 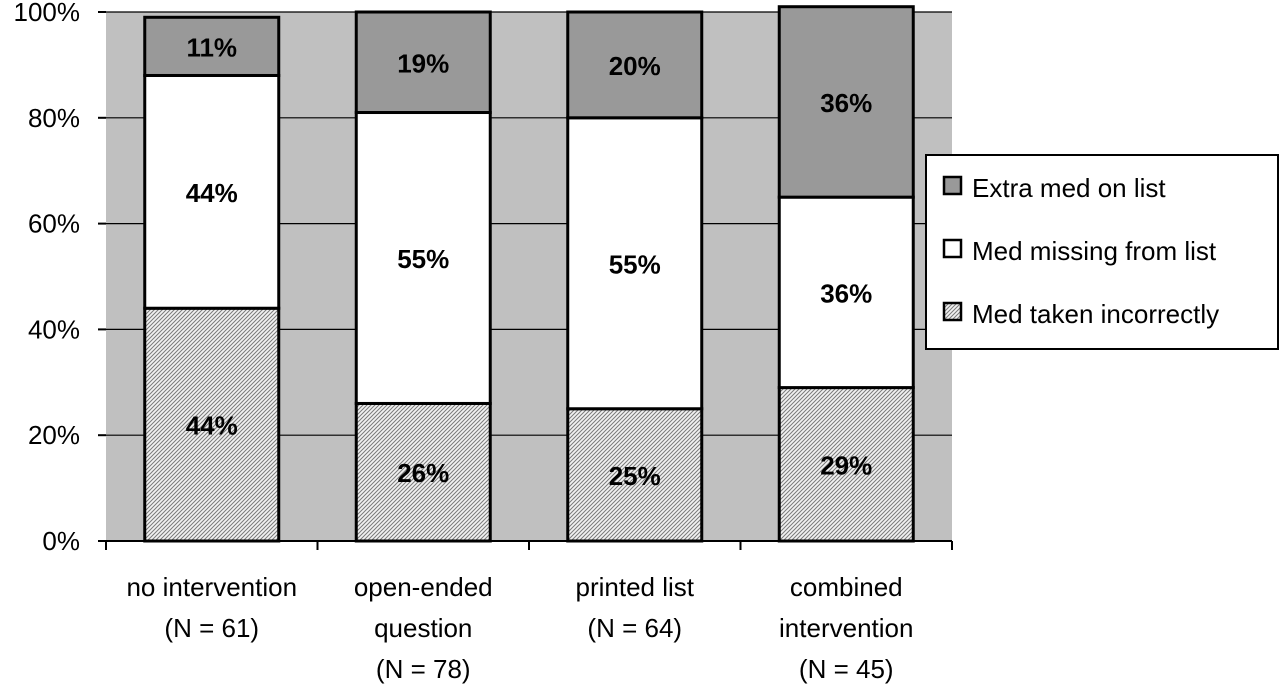 What do you see at coordinates (1094, 251) in the screenshot?
I see `legend-label: Med missing from list` at bounding box center [1094, 251].